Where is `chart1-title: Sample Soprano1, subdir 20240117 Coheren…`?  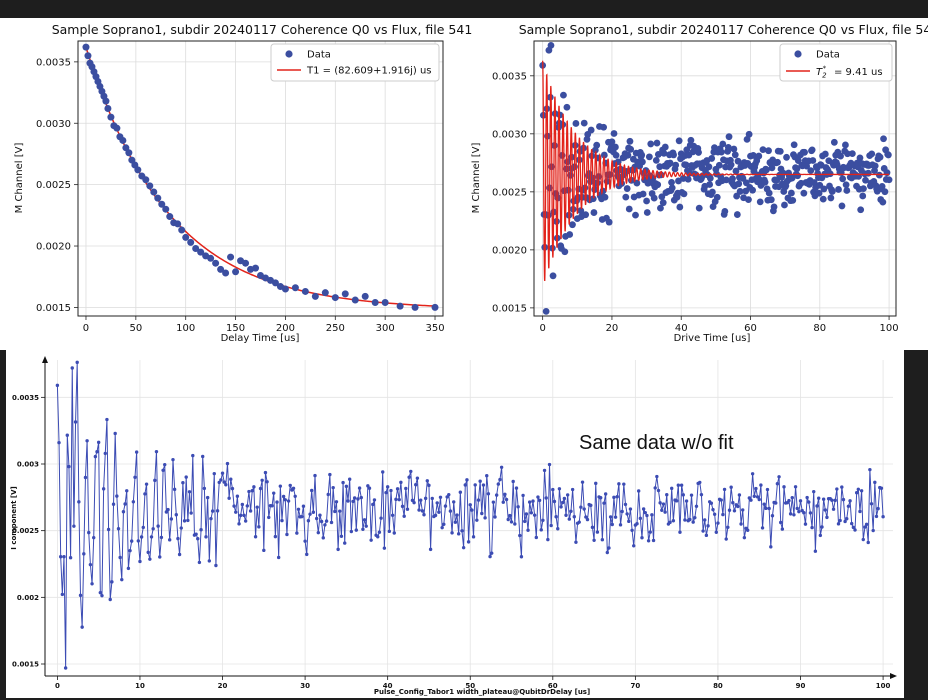
chart1-title: Sample Soprano1, subdir 20240117 Coheren… is located at coordinates (262, 29).